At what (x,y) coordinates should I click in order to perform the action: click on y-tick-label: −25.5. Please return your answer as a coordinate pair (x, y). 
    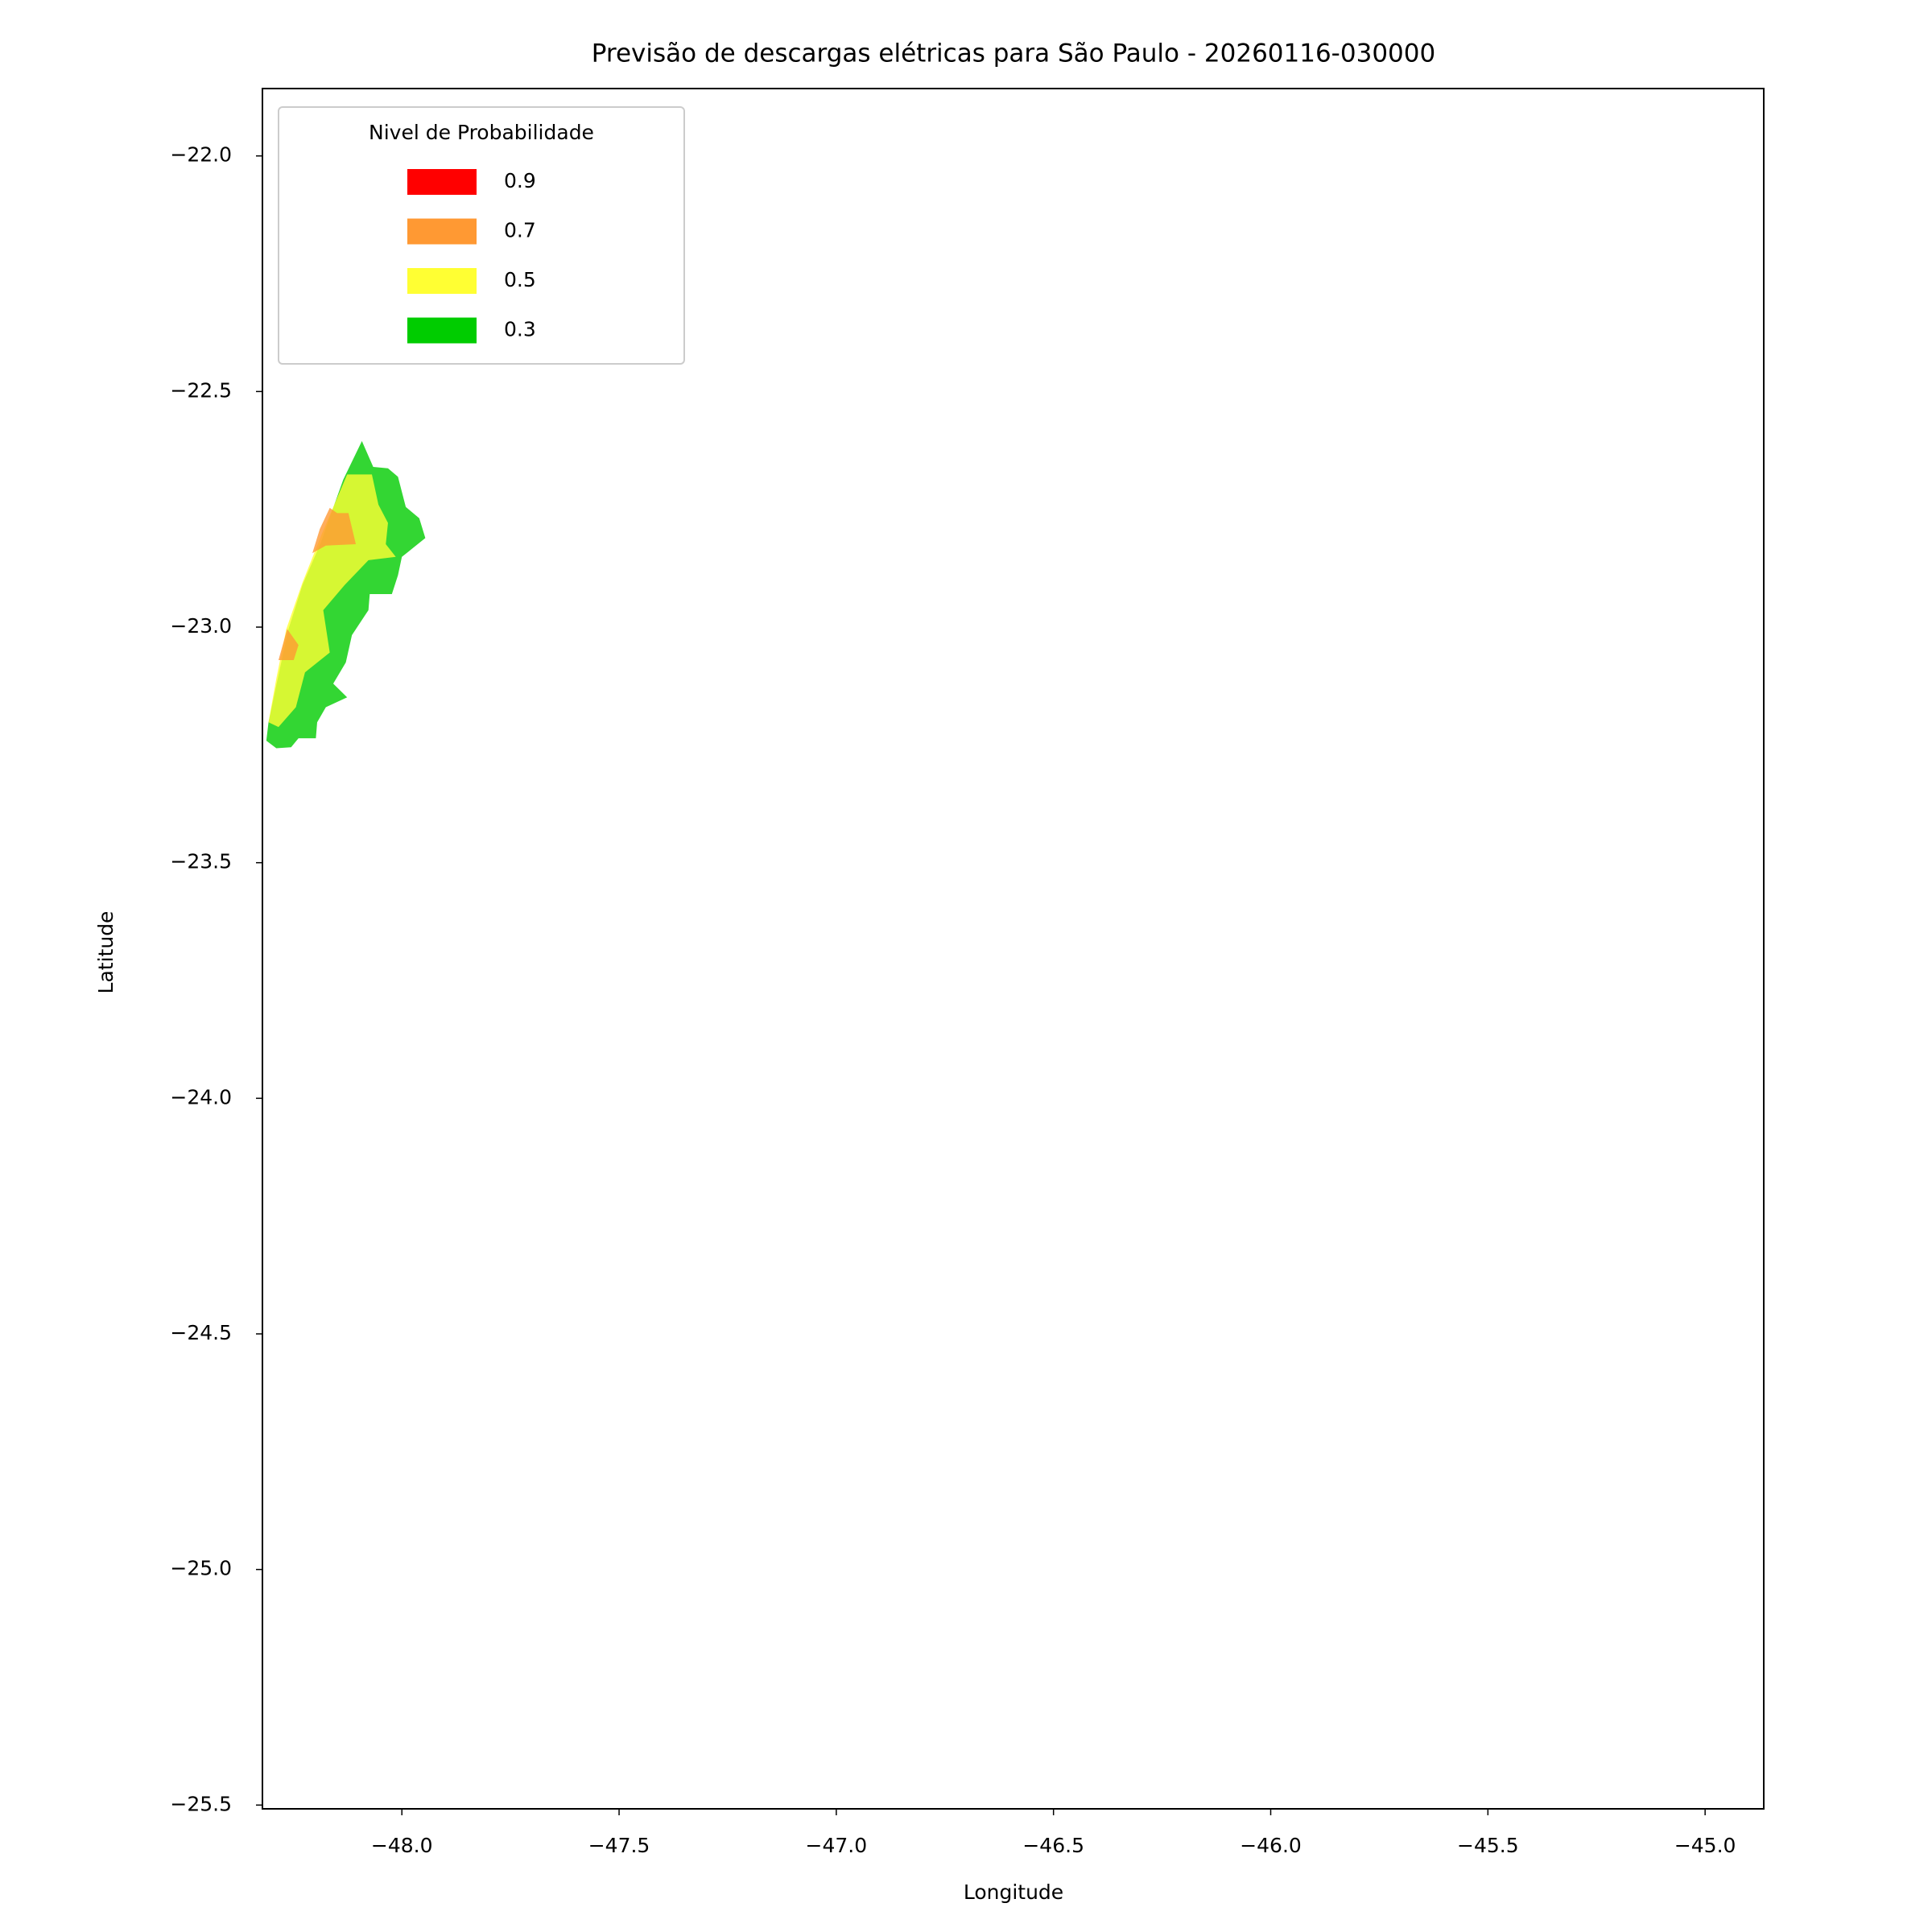
    Looking at the image, I should click on (201, 1803).